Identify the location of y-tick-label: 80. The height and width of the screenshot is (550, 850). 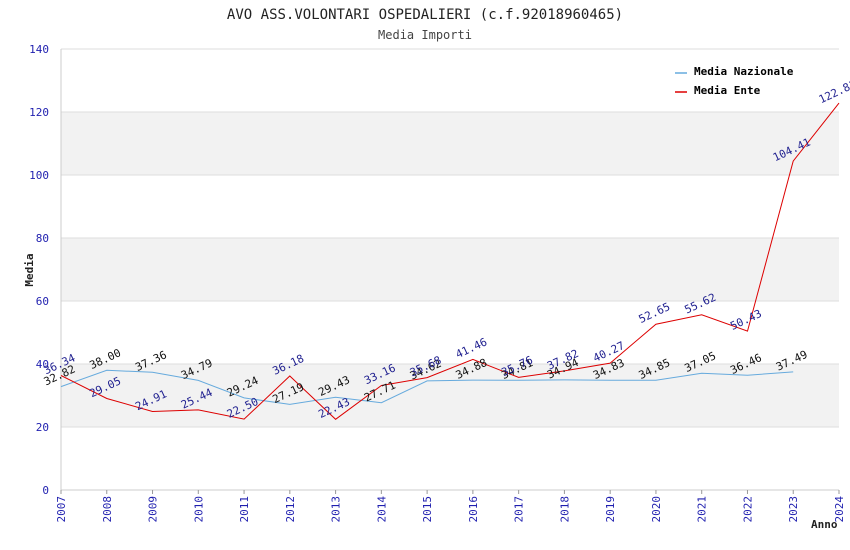
(42, 238).